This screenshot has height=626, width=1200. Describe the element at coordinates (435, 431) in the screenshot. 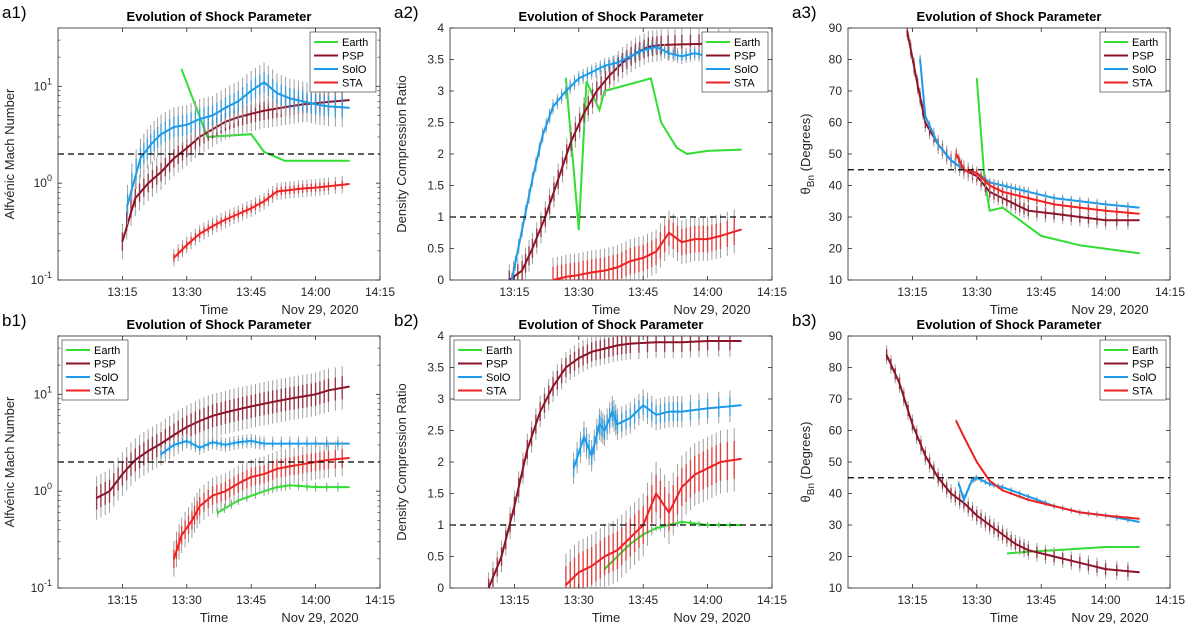

I see `y-tick-label: 2.5` at that location.